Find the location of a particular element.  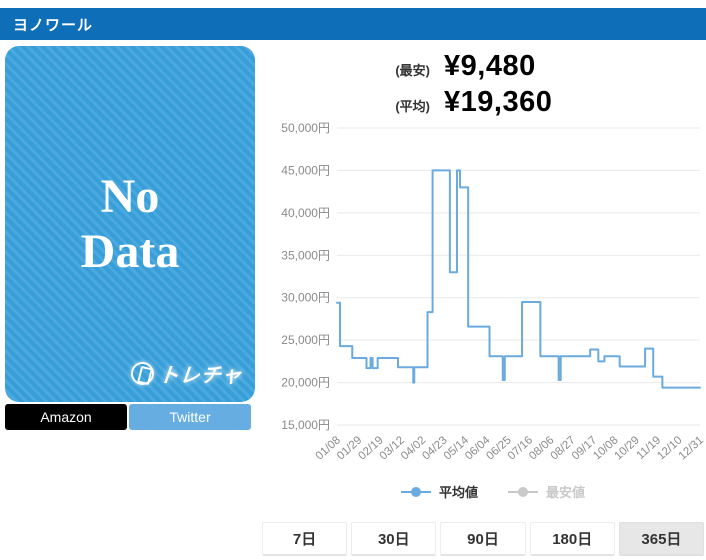

no-data-line2: Data is located at coordinates (130, 251).